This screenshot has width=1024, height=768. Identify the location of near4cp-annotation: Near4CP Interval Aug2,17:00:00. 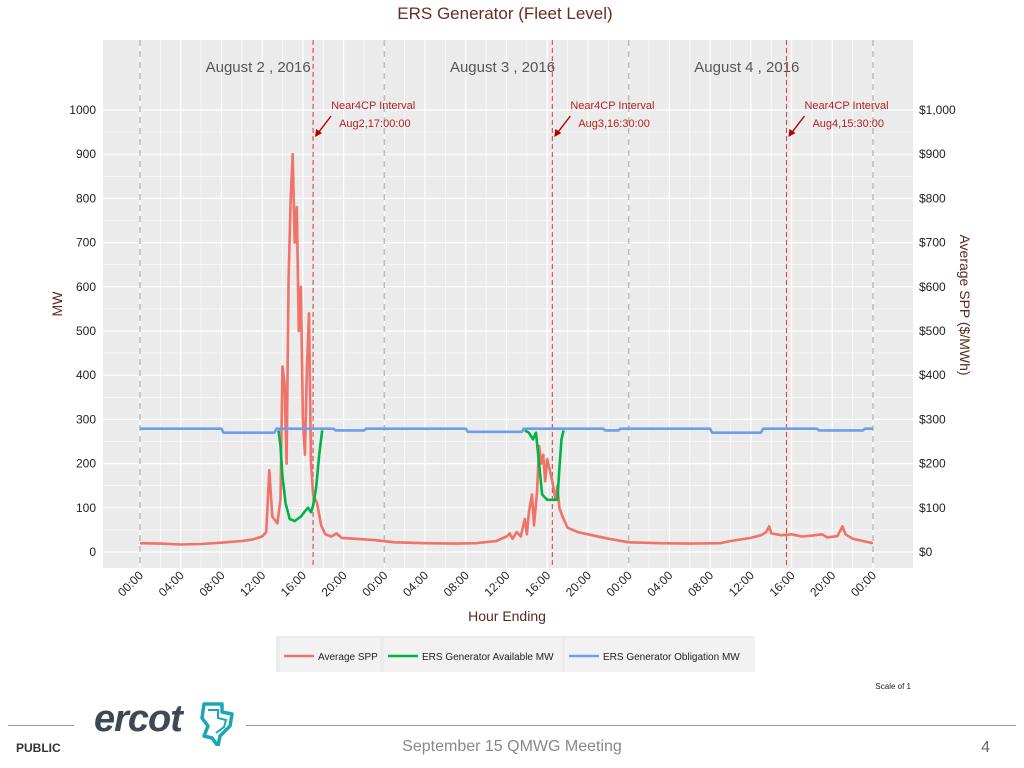
(365, 118).